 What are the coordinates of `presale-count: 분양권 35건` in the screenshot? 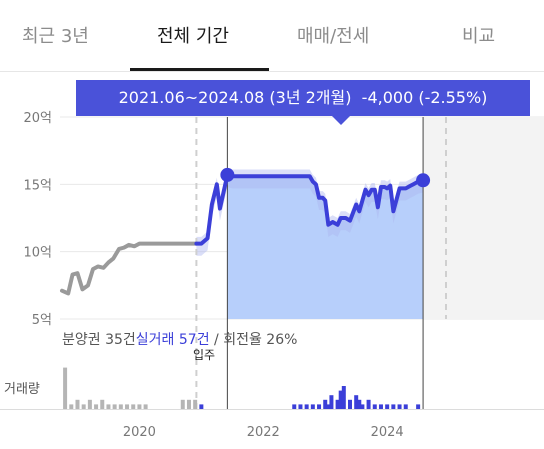 It's located at (99, 340).